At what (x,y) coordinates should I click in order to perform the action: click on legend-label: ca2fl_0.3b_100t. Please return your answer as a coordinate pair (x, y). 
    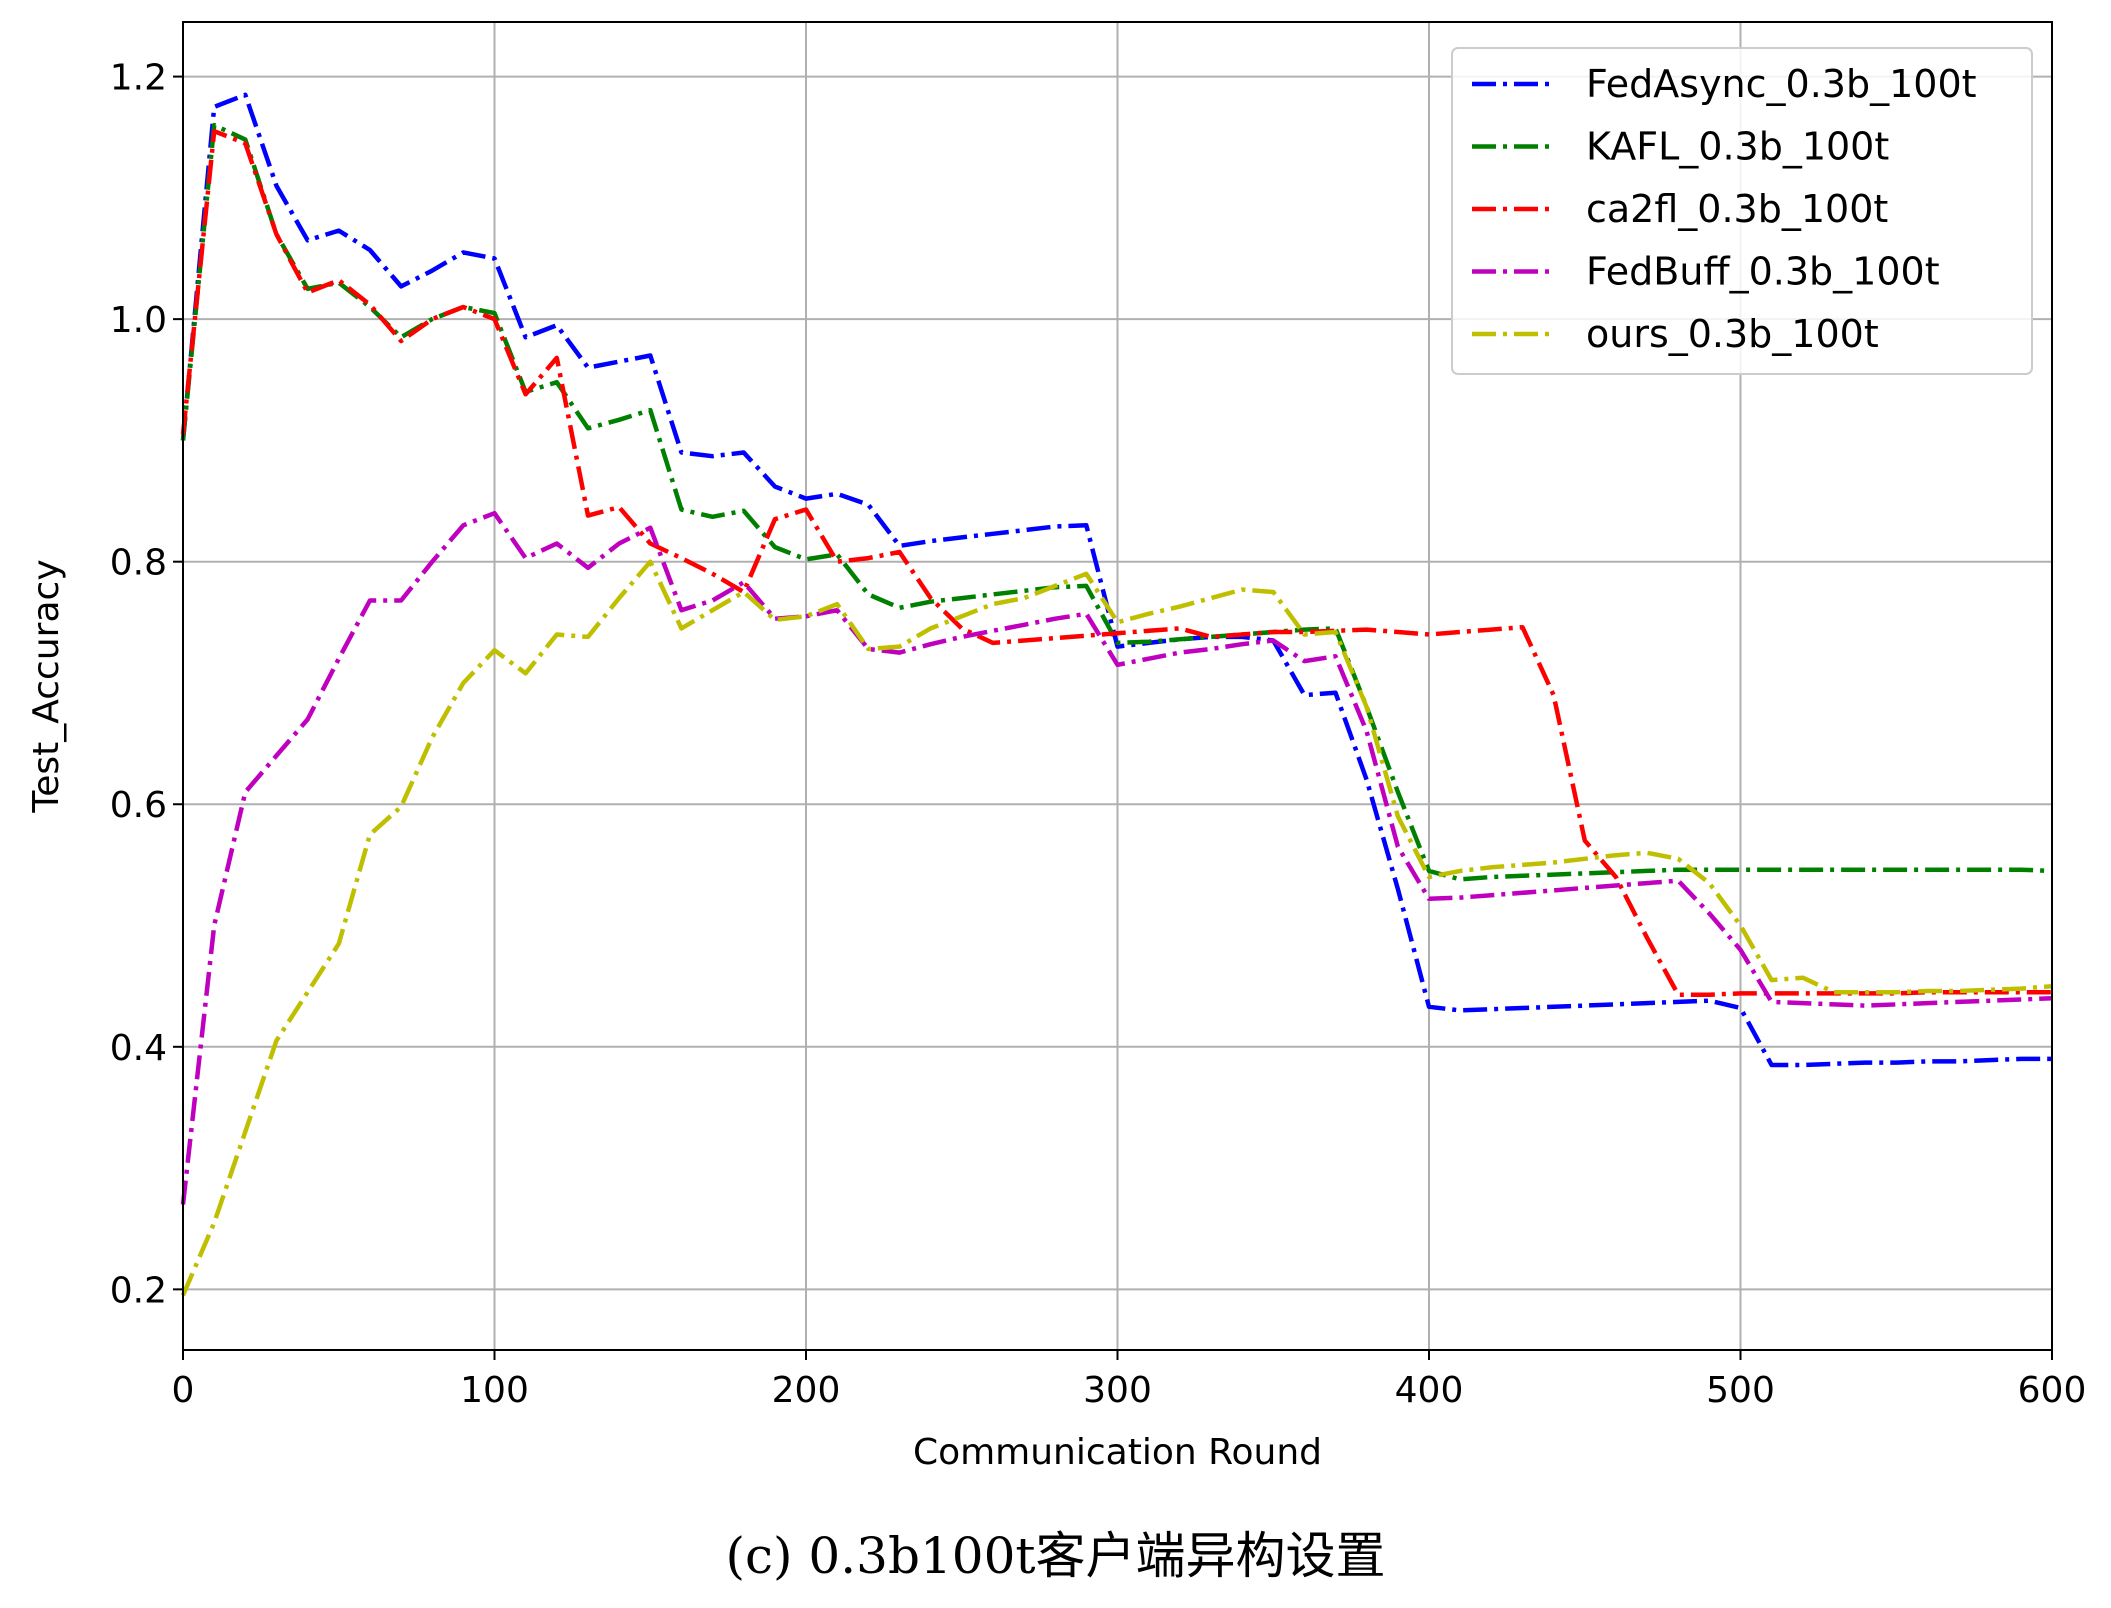
    Looking at the image, I should click on (1737, 209).